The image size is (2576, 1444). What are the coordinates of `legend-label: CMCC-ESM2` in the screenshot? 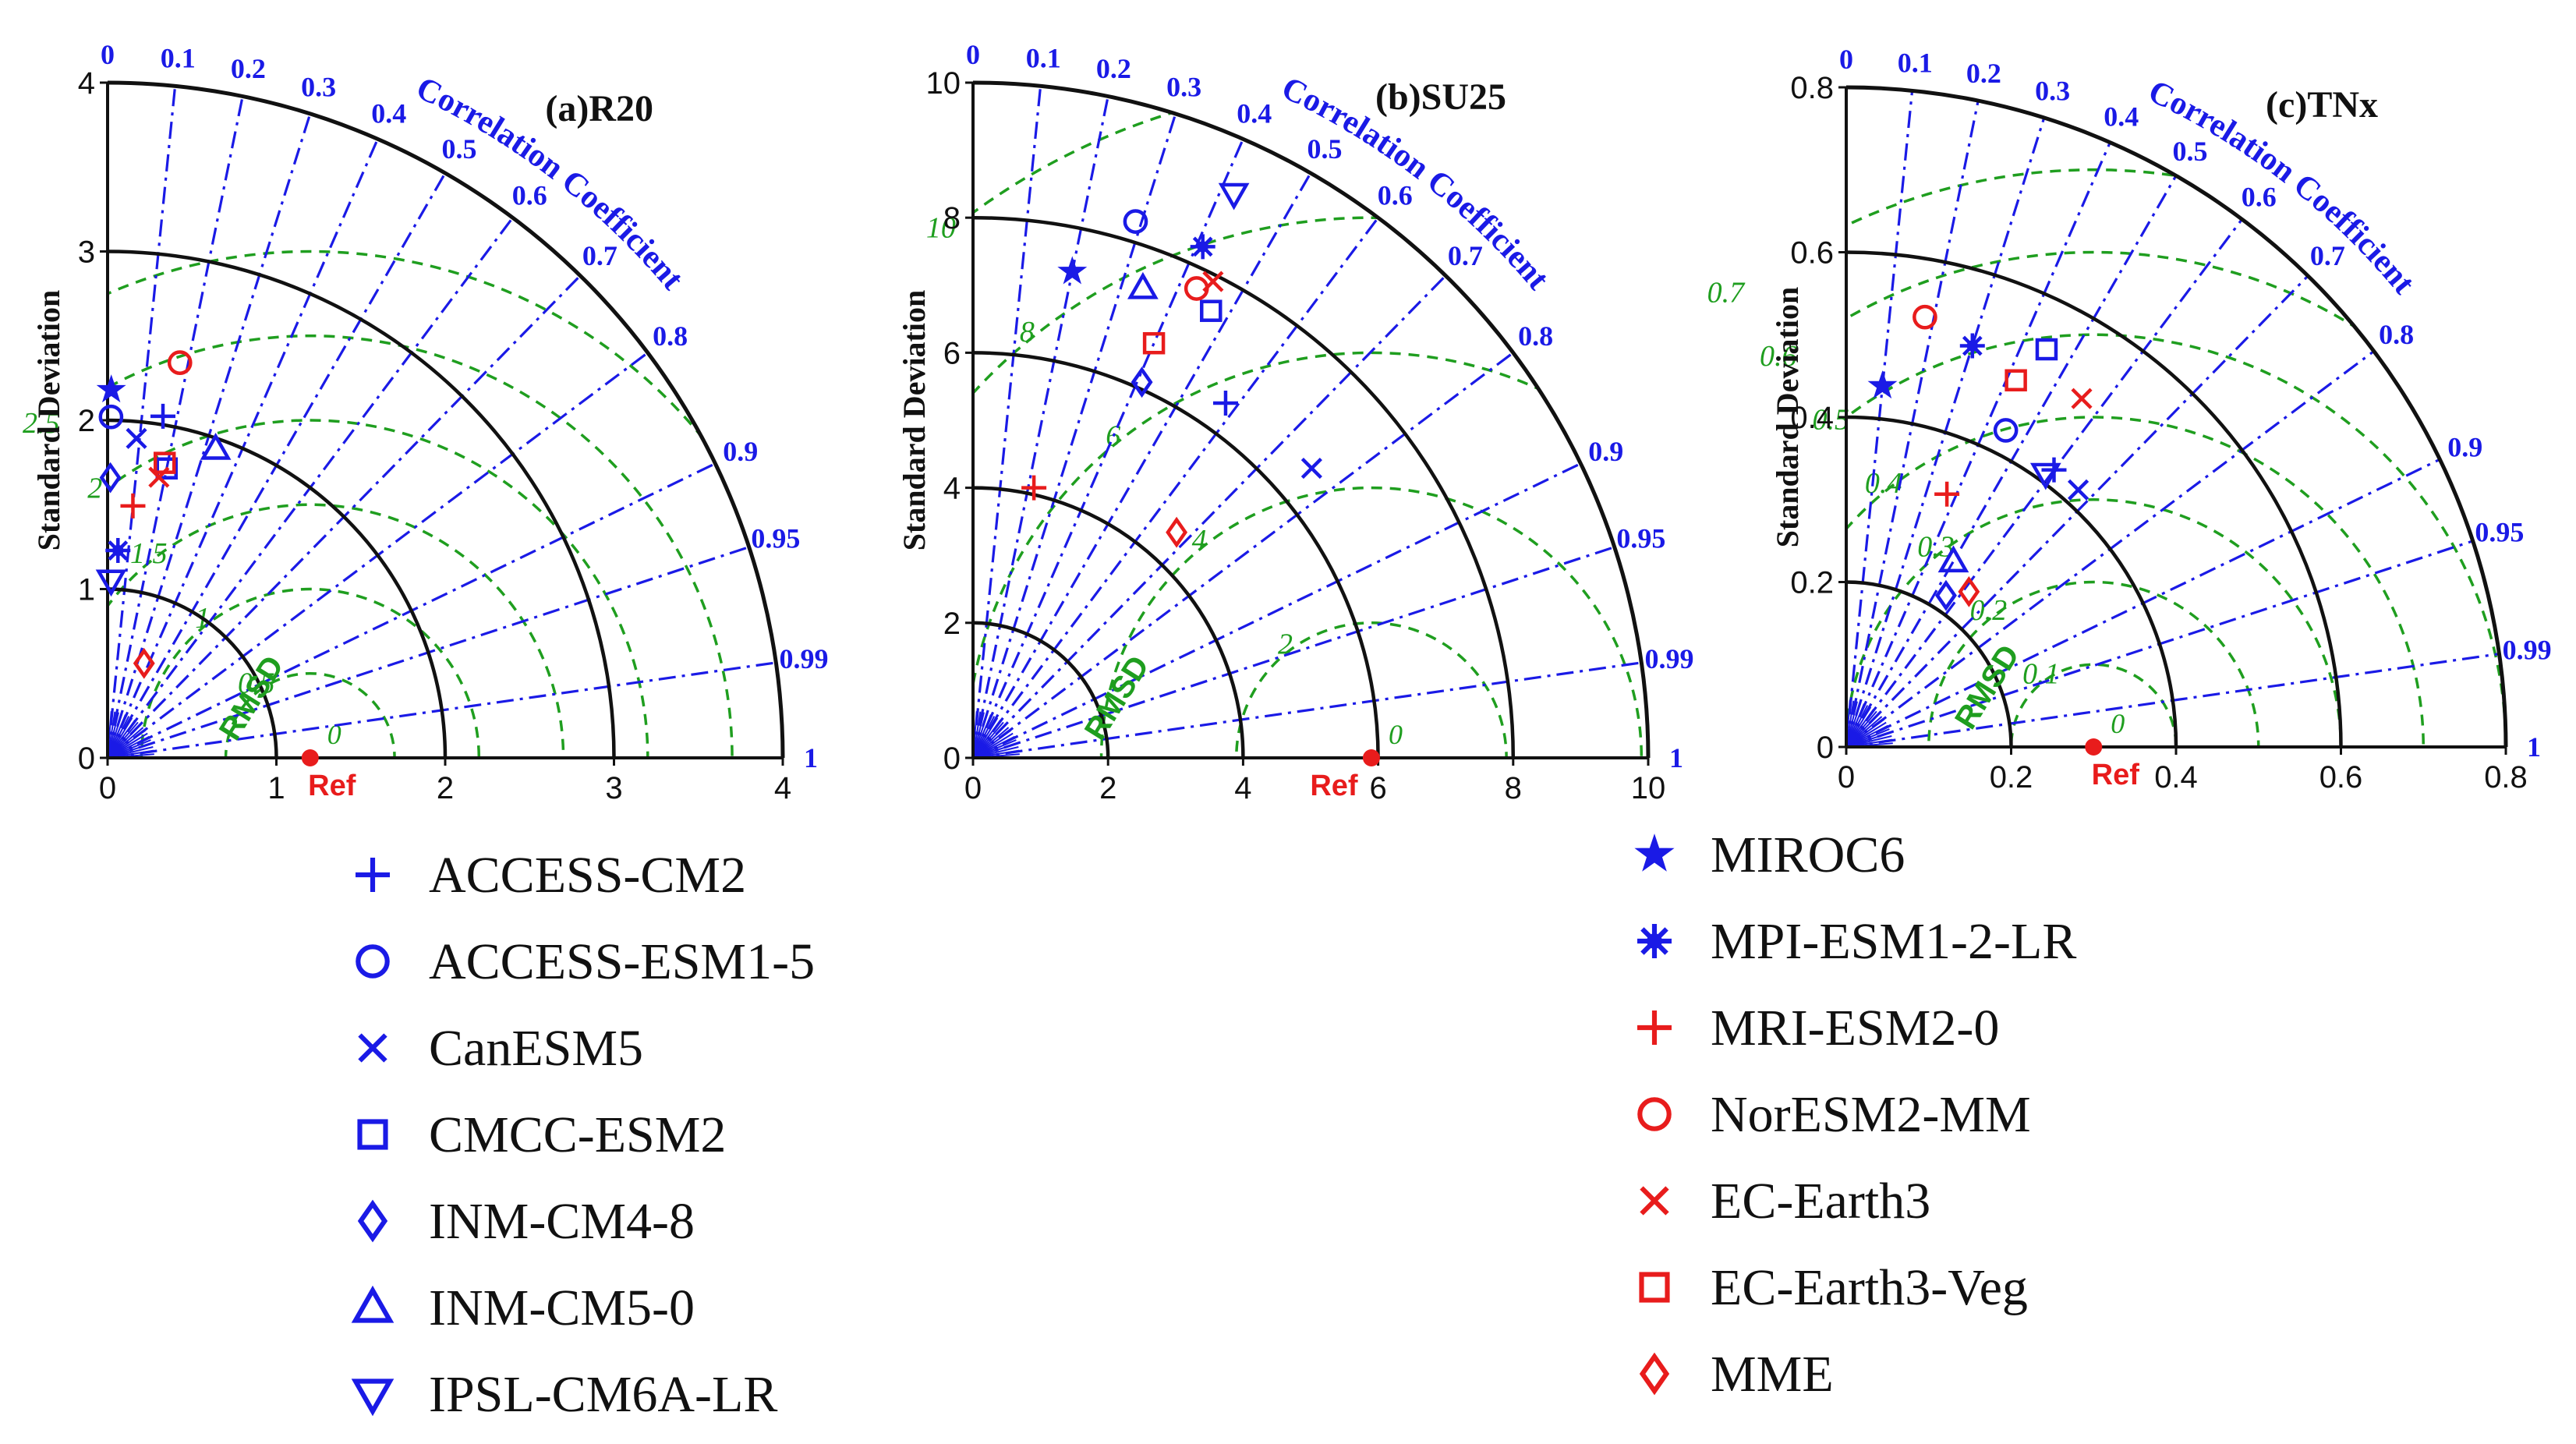 It's located at (577, 1134).